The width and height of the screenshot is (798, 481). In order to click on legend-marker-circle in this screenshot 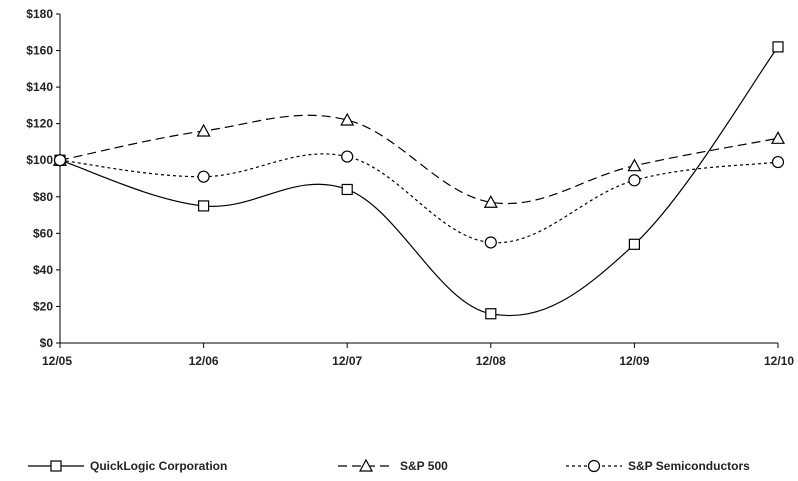, I will do `click(594, 466)`.